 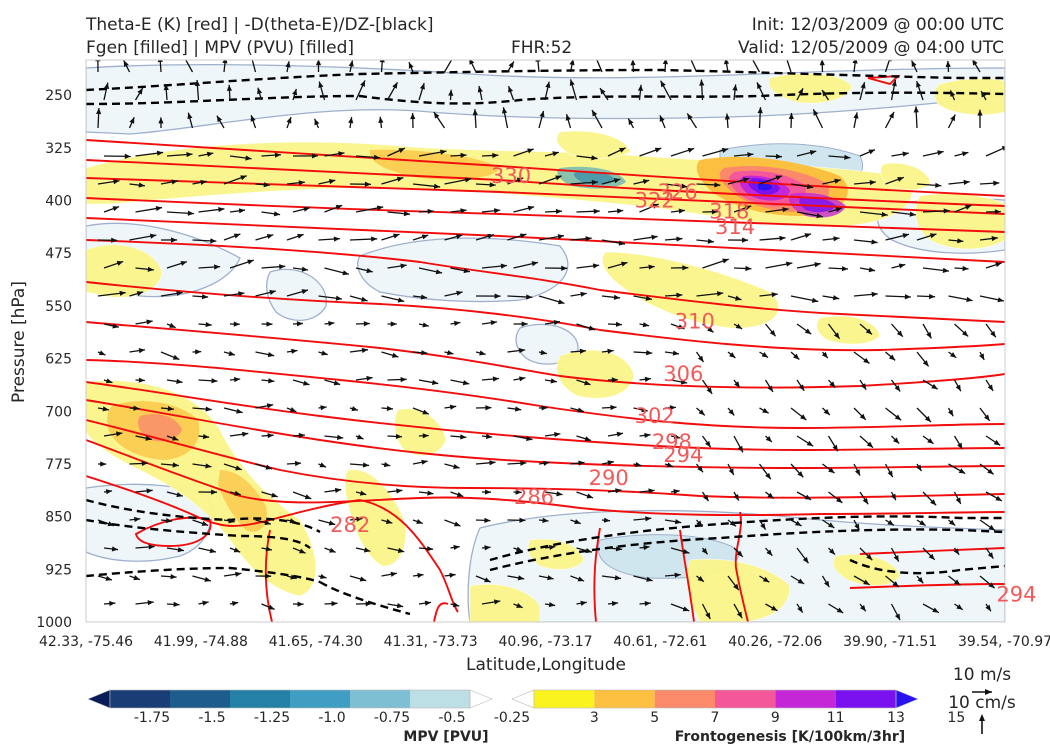 What do you see at coordinates (655, 416) in the screenshot?
I see `theta-e-contour-label: 302` at bounding box center [655, 416].